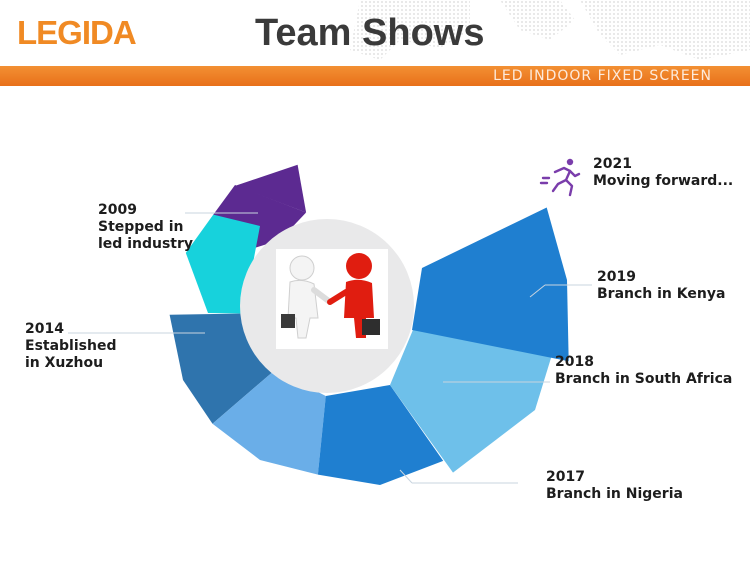  I want to click on milestone-label-2009: 2009 Stepped in led industry, so click(145, 227).